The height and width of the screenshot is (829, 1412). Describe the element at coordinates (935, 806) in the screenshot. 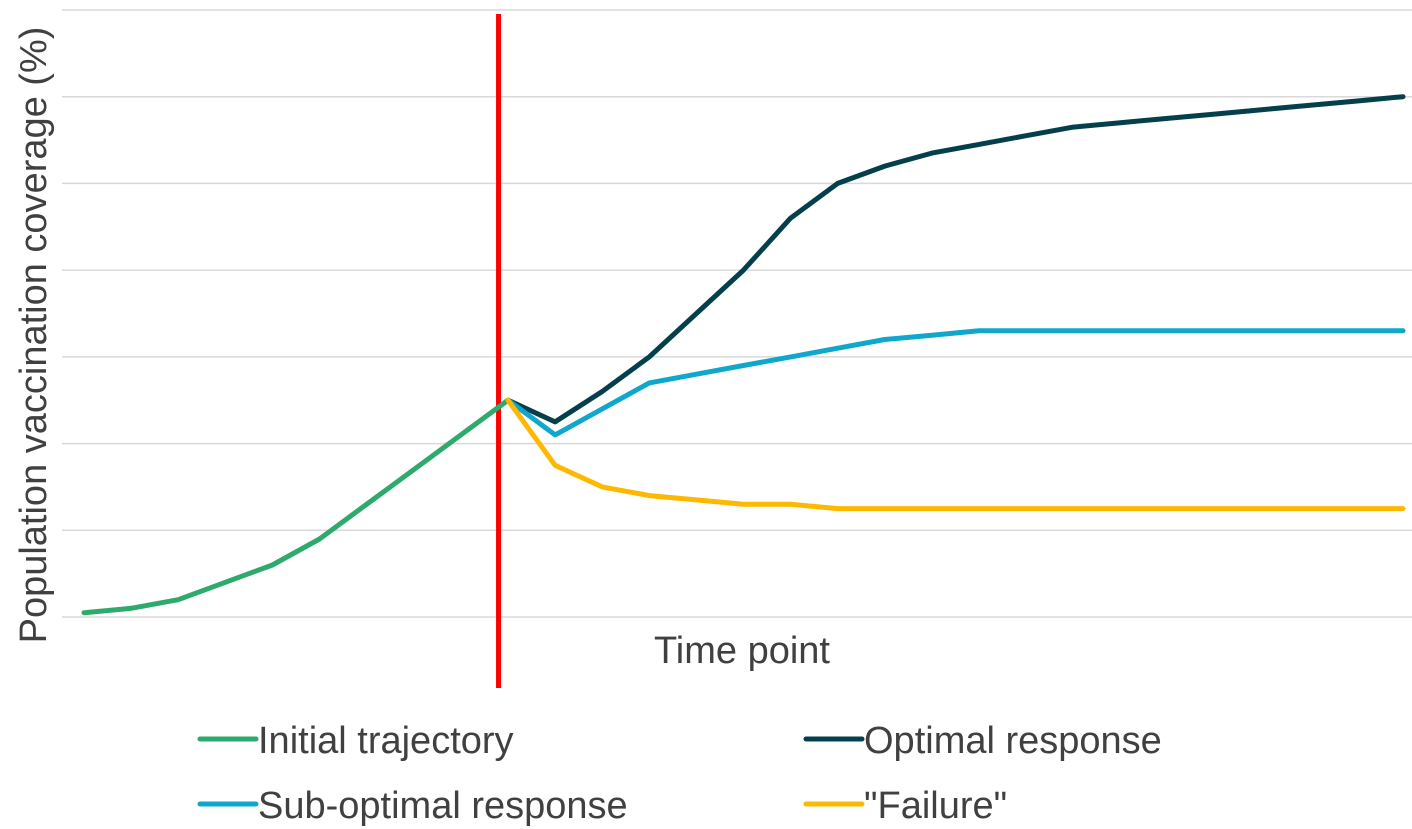

I see `legend-label-3: "Failure"` at that location.